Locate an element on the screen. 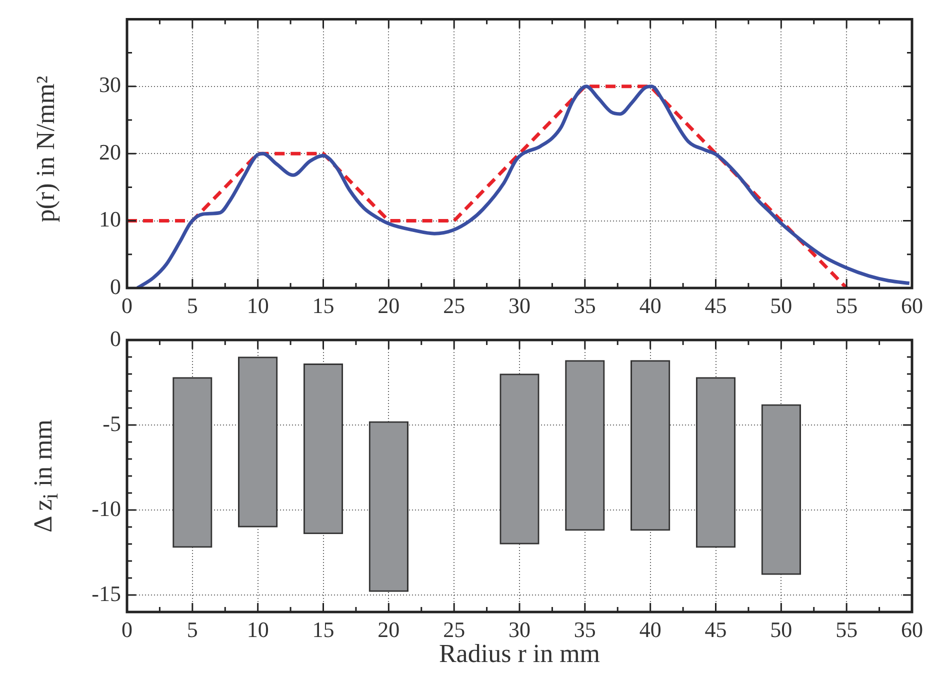  y-tick-label: 20 is located at coordinates (110, 151).